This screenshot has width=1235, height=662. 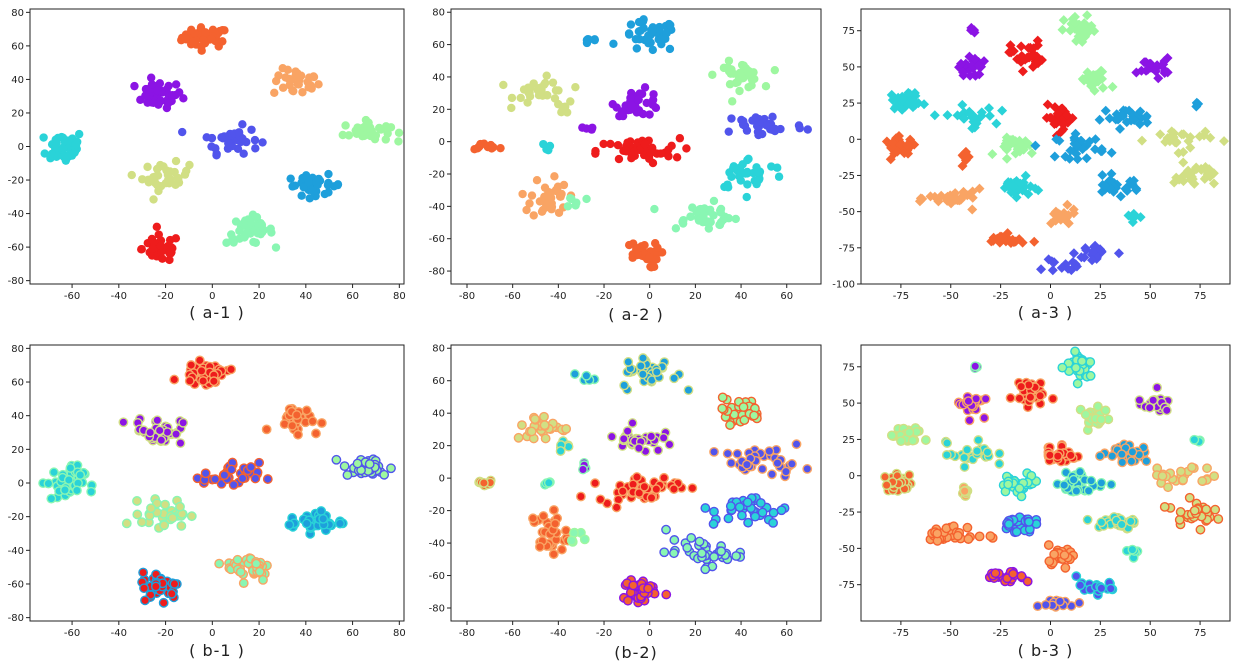 I want to click on y-tick-label: -40, so click(x=16, y=214).